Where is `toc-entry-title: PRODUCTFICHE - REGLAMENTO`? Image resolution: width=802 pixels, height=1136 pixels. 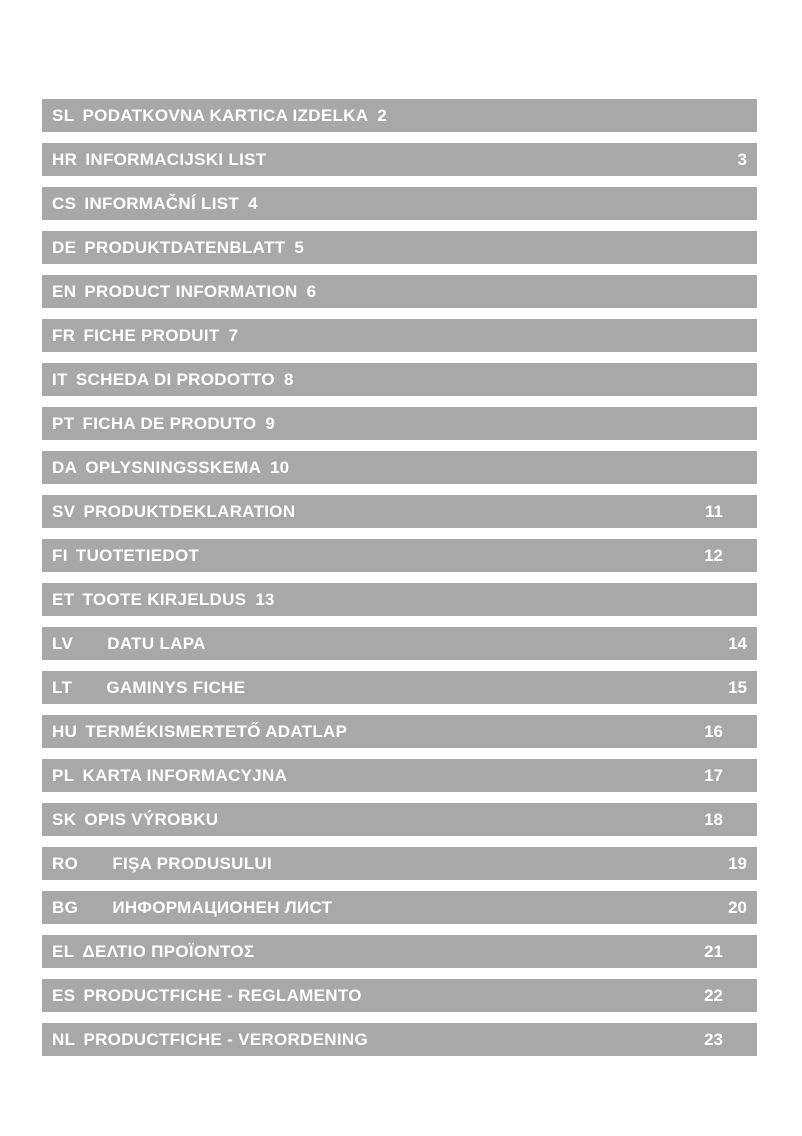
toc-entry-title: PRODUCTFICHE - REGLAMENTO is located at coordinates (222, 995).